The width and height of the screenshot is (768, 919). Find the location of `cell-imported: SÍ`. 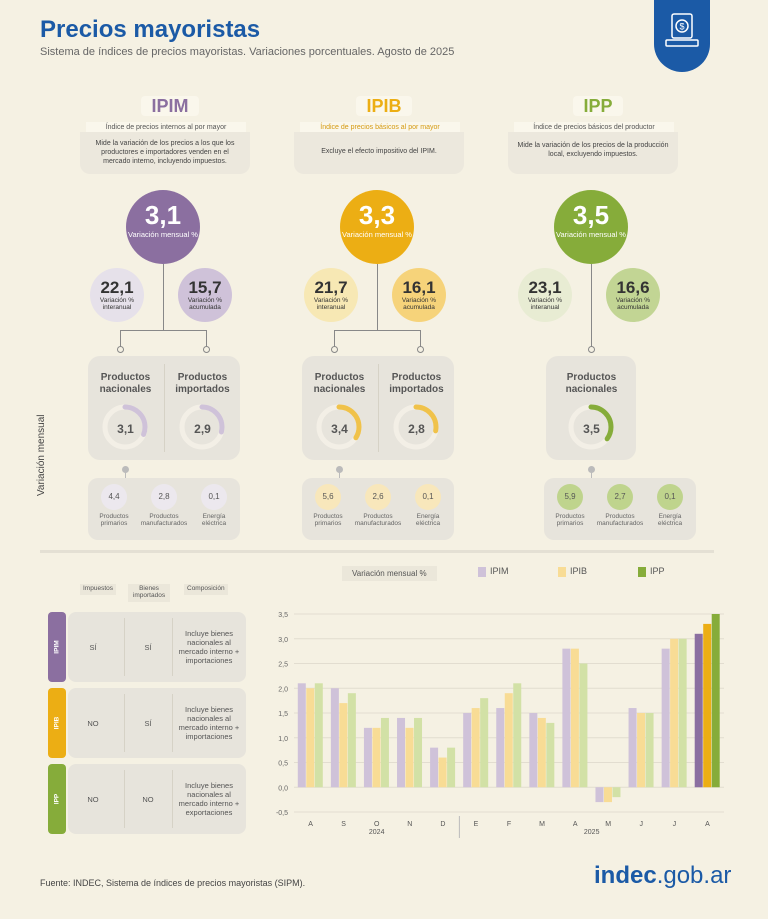

cell-imported: SÍ is located at coordinates (148, 723).